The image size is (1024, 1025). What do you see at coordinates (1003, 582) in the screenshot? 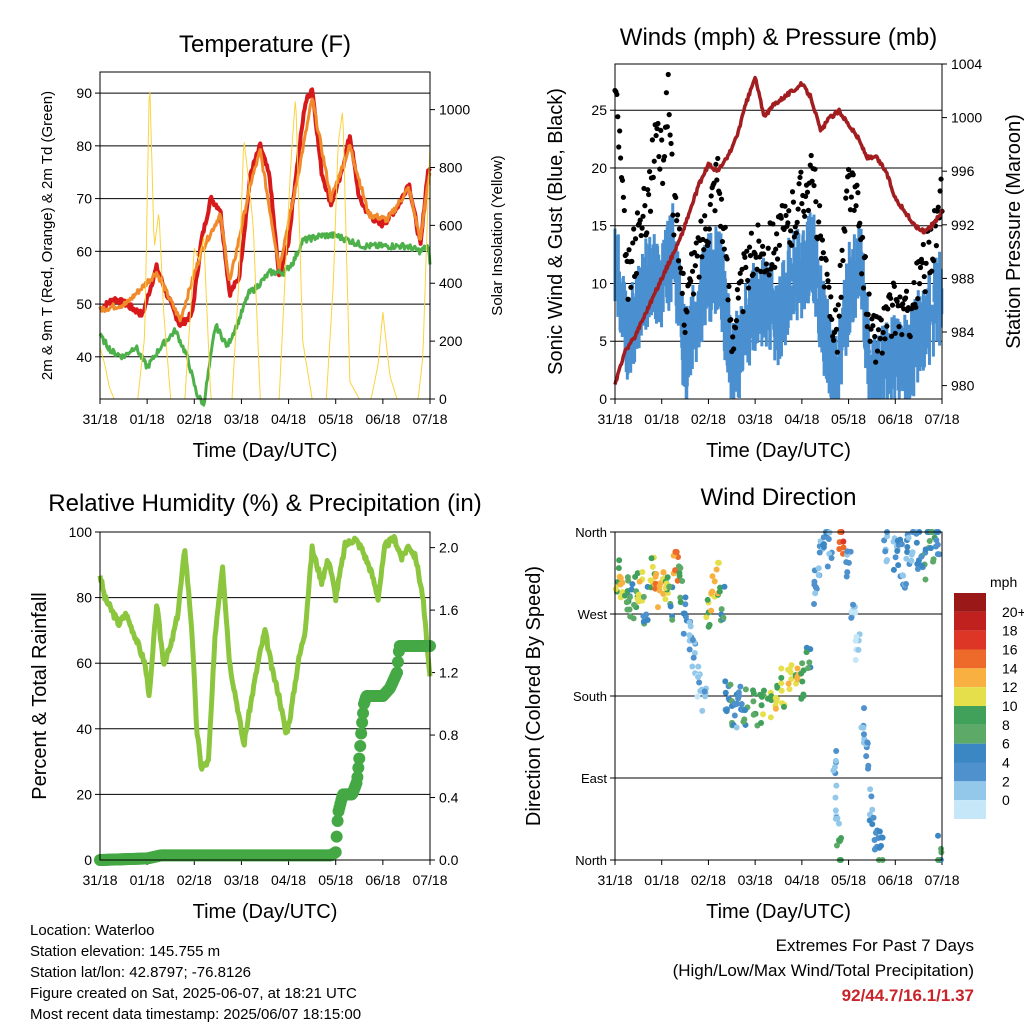
I see `colorbar-unit: mph` at bounding box center [1003, 582].